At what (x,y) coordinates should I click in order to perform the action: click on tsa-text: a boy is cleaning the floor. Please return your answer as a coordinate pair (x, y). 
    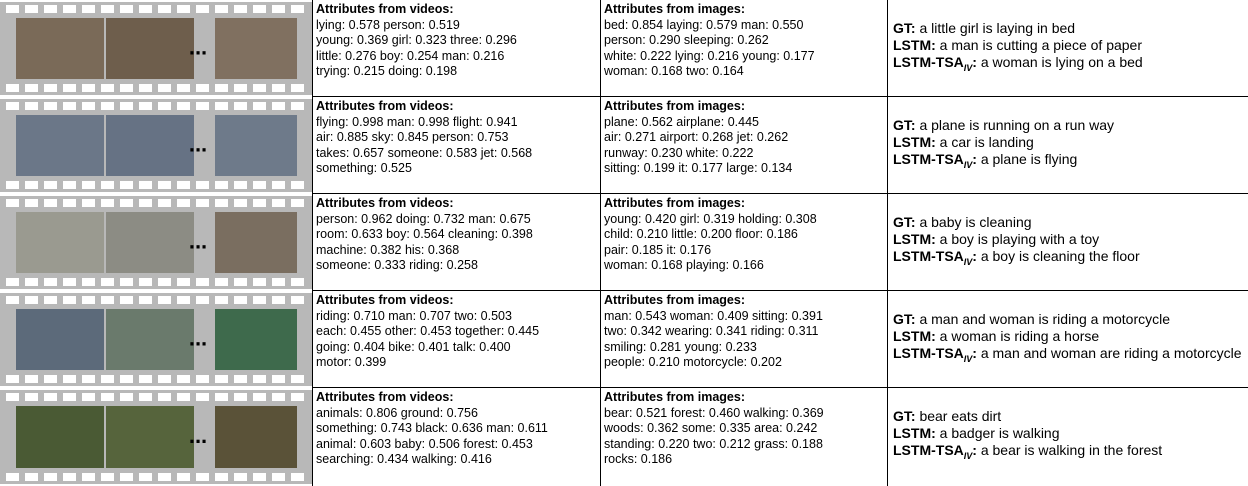
    Looking at the image, I should click on (1060, 255).